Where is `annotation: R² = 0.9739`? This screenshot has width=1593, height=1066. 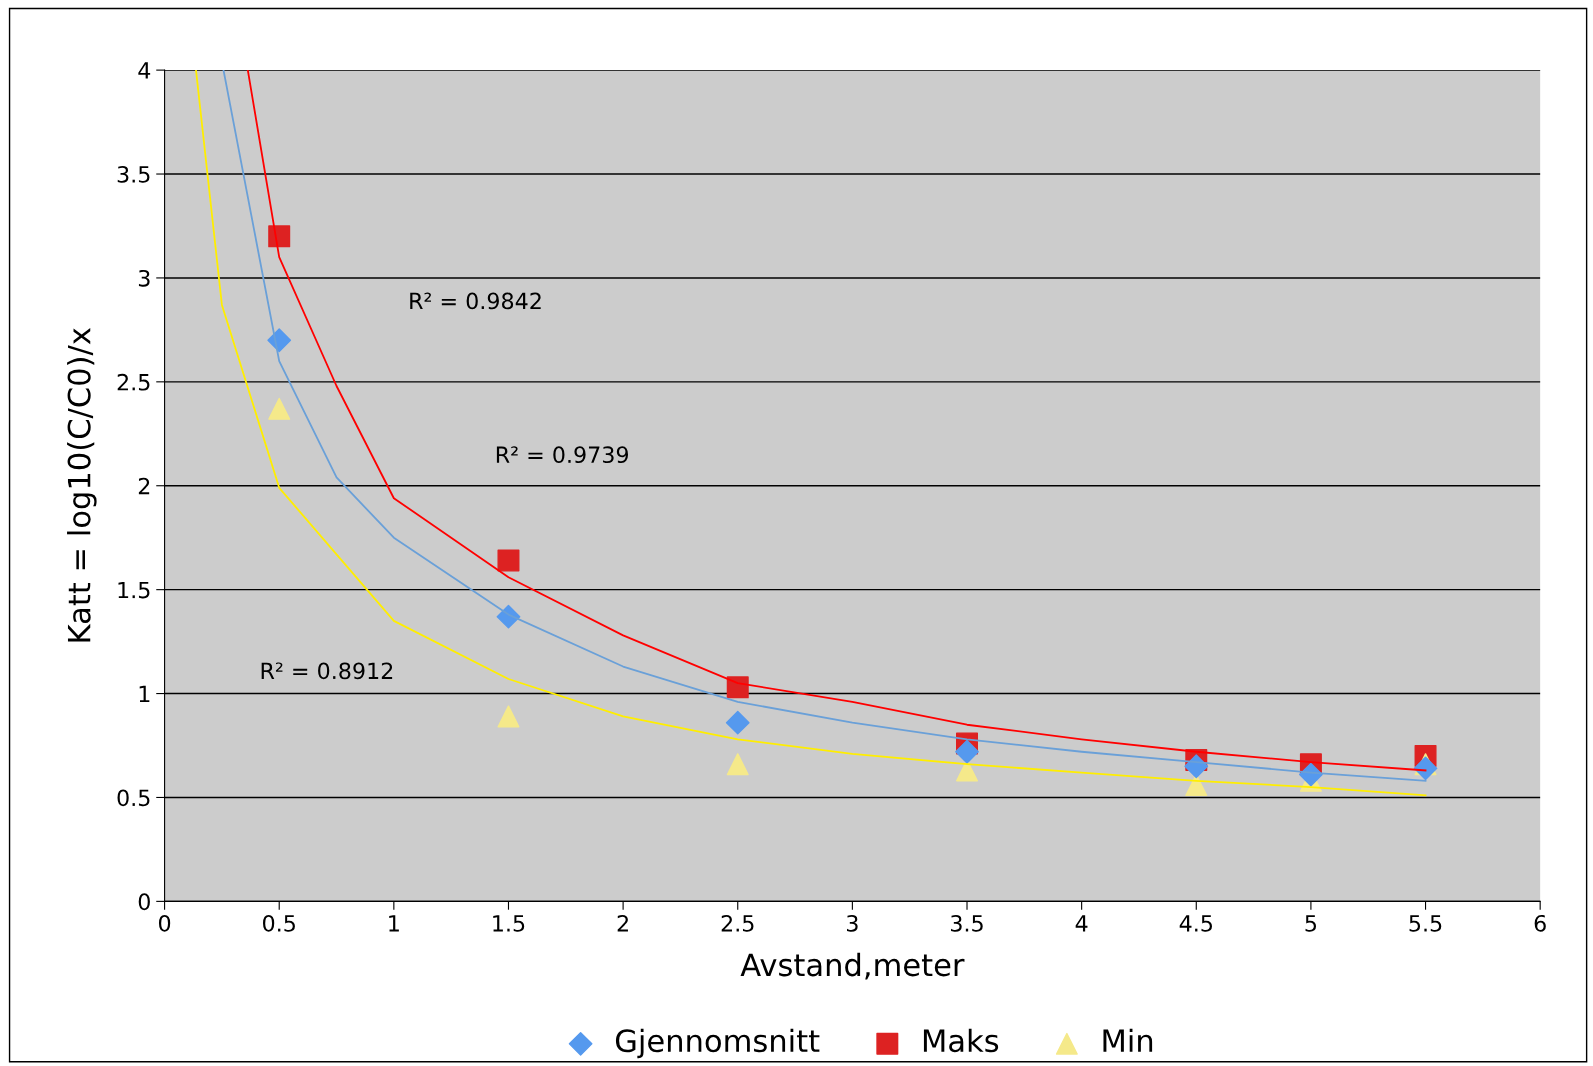 annotation: R² = 0.9739 is located at coordinates (562, 455).